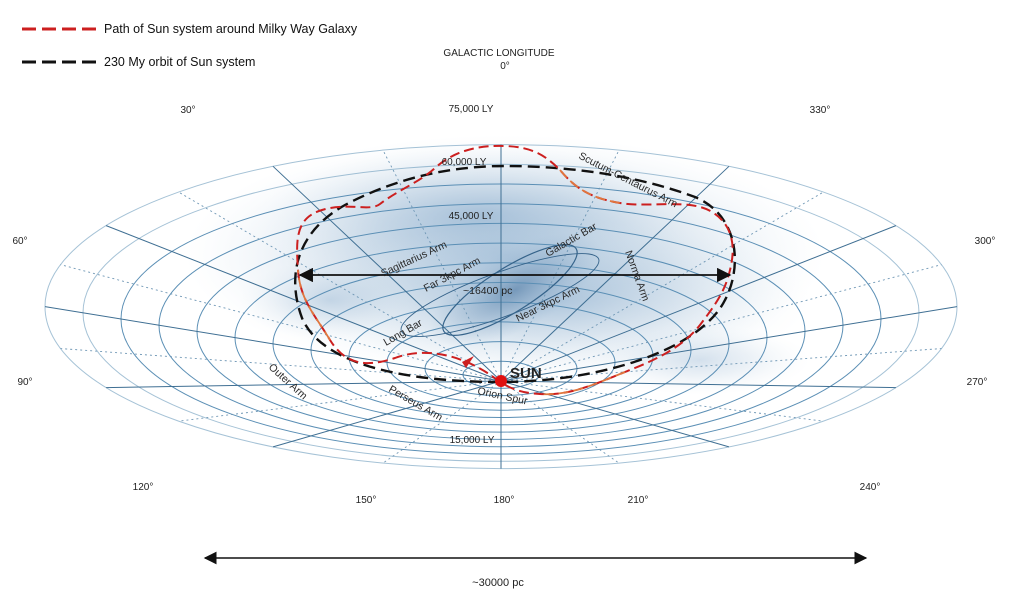  What do you see at coordinates (526, 373) in the screenshot?
I see `sun-label: SUN` at bounding box center [526, 373].